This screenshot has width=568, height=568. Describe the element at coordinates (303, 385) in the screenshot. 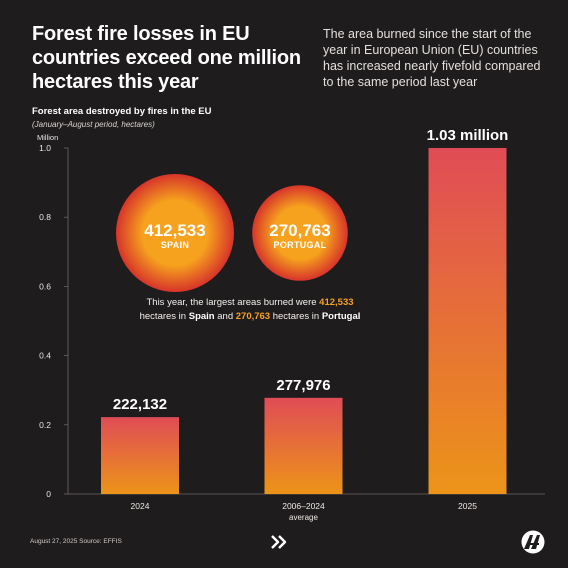

I see `data-label: 277,976` at that location.